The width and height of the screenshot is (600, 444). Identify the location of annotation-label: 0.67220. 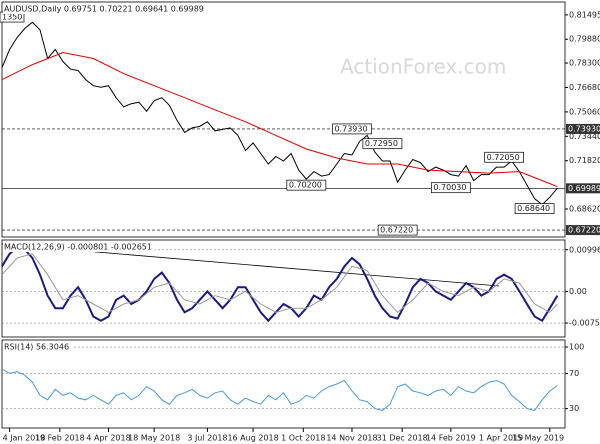
(396, 230).